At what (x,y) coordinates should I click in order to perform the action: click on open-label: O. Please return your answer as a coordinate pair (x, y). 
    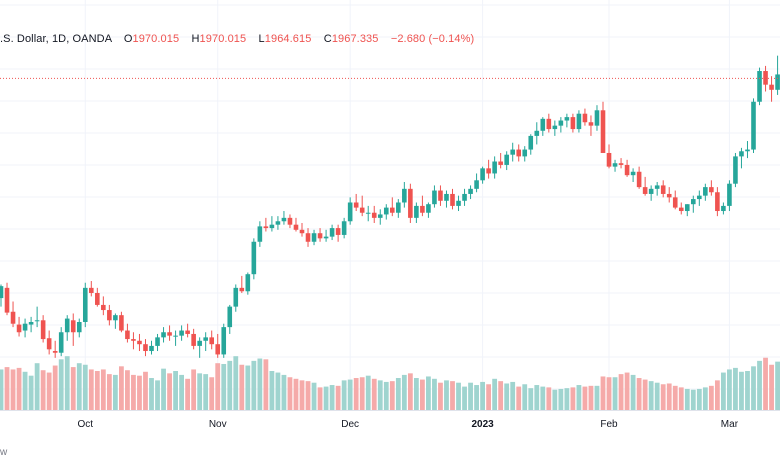
    Looking at the image, I should click on (128, 39).